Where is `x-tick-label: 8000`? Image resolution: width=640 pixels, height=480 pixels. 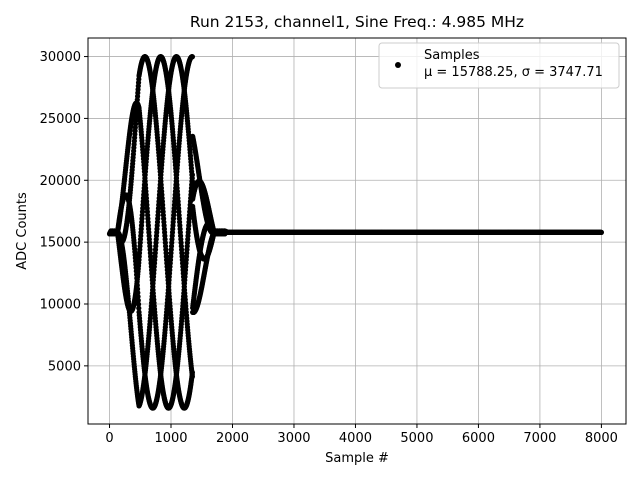 x-tick-label: 8000 is located at coordinates (601, 438).